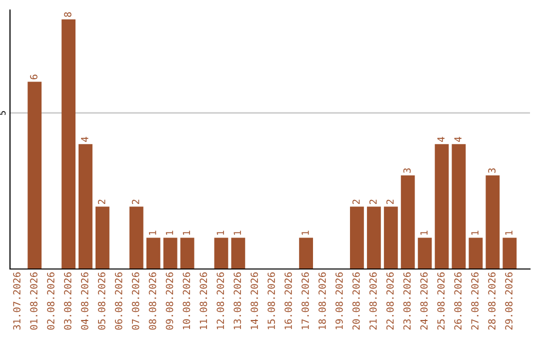 The width and height of the screenshot is (540, 340). What do you see at coordinates (152, 301) in the screenshot?
I see `x-tick-label: 08.08.2026` at bounding box center [152, 301].